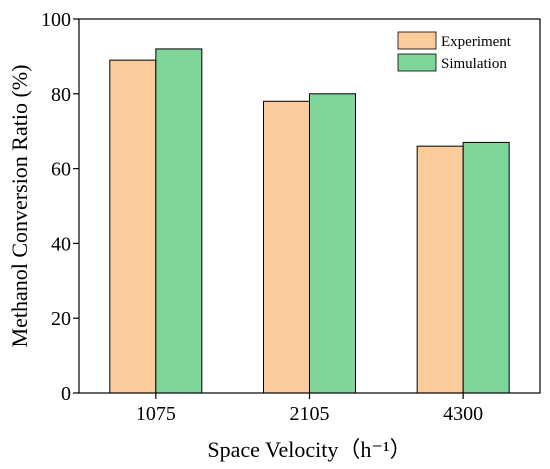  Describe the element at coordinates (476, 42) in the screenshot. I see `legend-label-experiment: Experiment` at that location.